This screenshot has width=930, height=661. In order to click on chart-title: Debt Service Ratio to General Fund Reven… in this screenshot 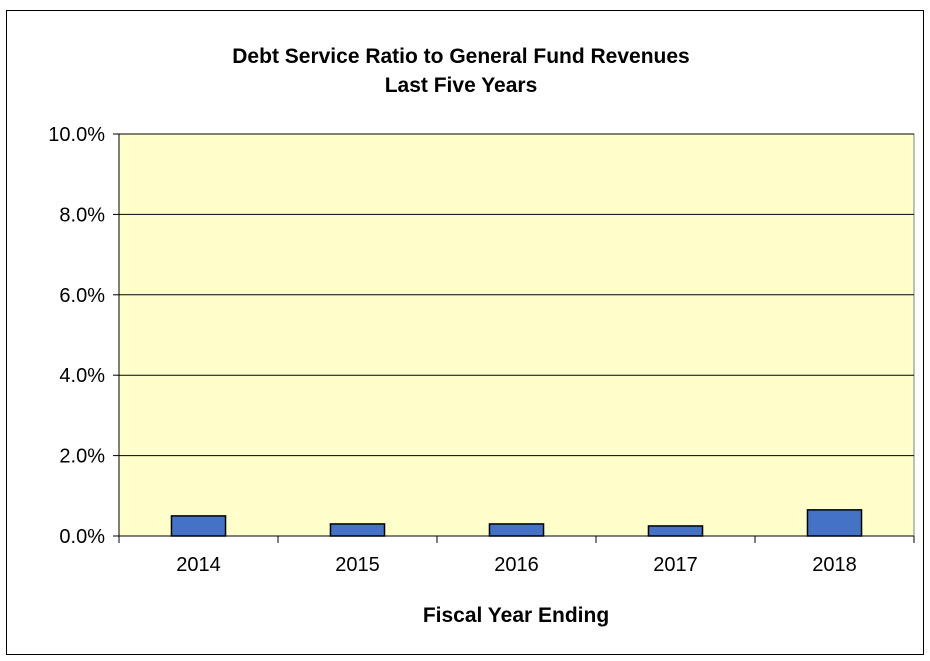, I will do `click(460, 56)`.